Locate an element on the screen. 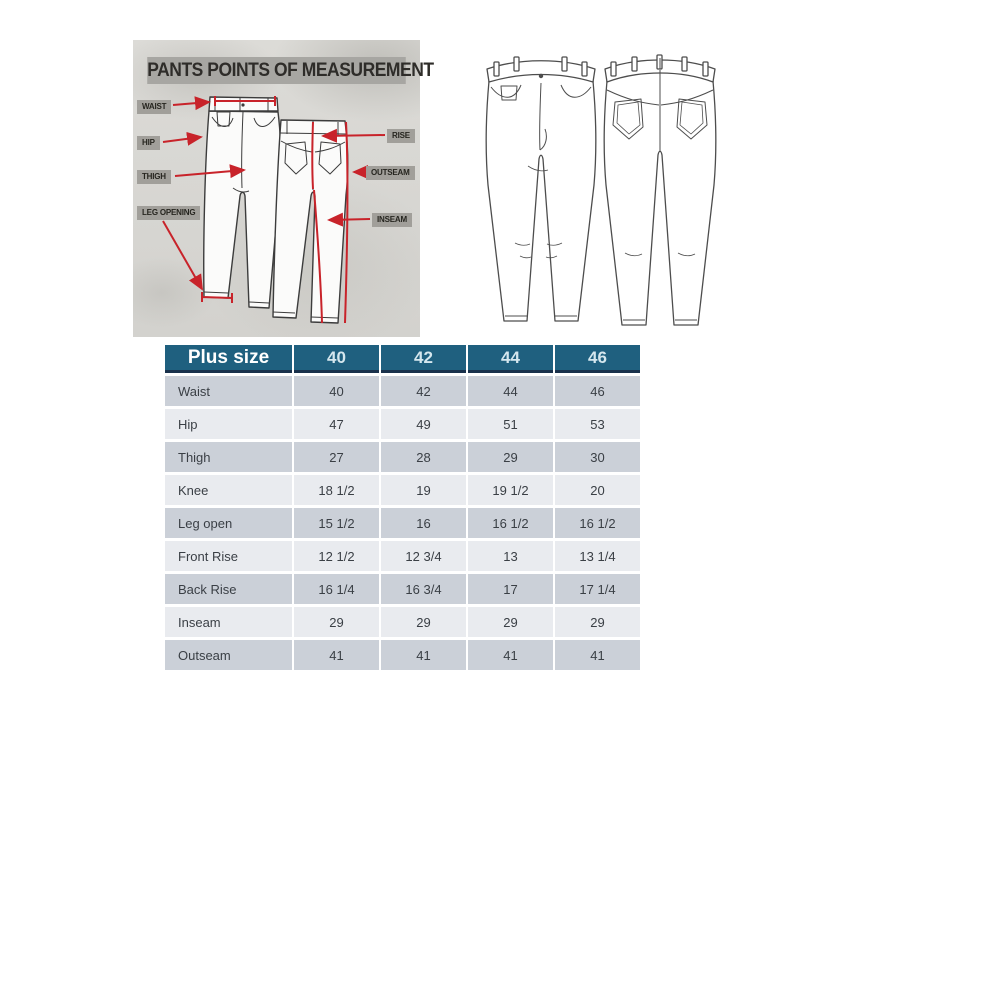  cell-value: 51 is located at coordinates (510, 424).